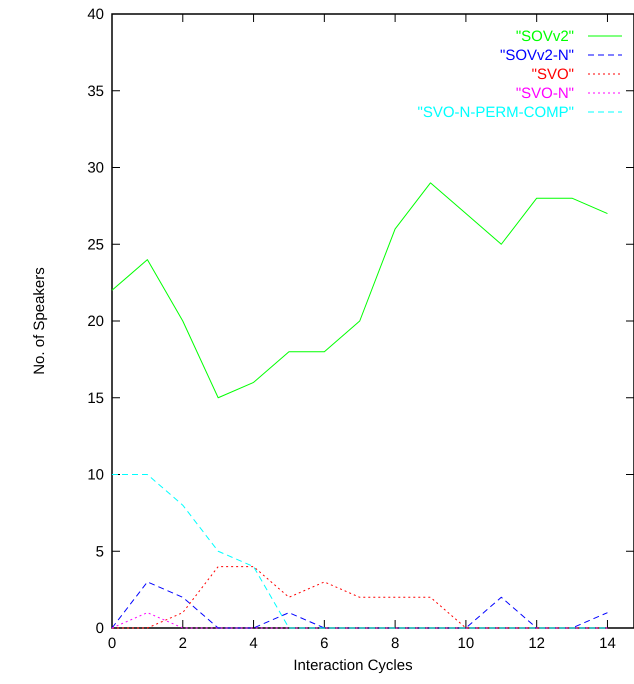 The height and width of the screenshot is (684, 634). What do you see at coordinates (112, 643) in the screenshot?
I see `x-tick-label: 0` at bounding box center [112, 643].